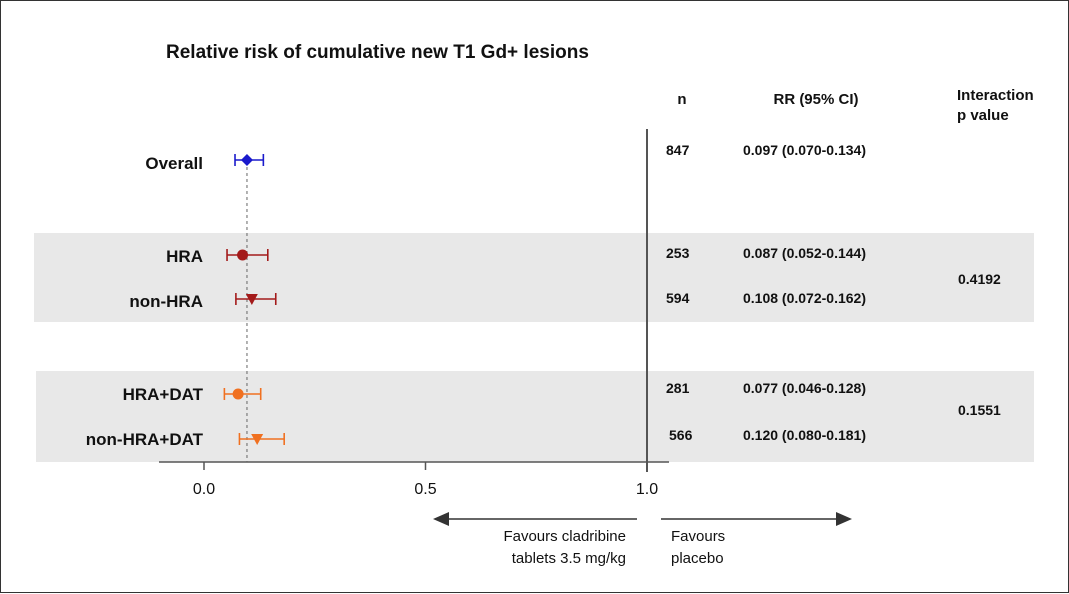 Image resolution: width=1069 pixels, height=594 pixels. What do you see at coordinates (647, 489) in the screenshot?
I see `x-tick-label-2: 1.0` at bounding box center [647, 489].